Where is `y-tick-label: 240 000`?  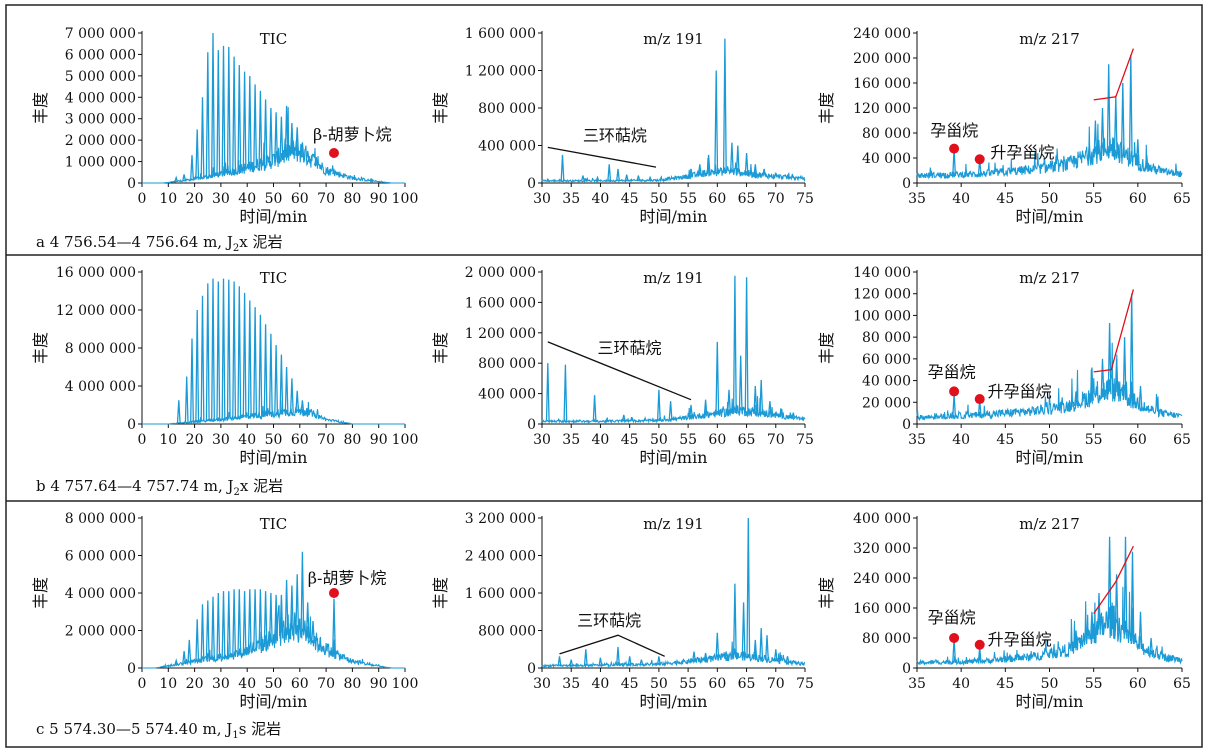 y-tick-label: 240 000 is located at coordinates (882, 579).